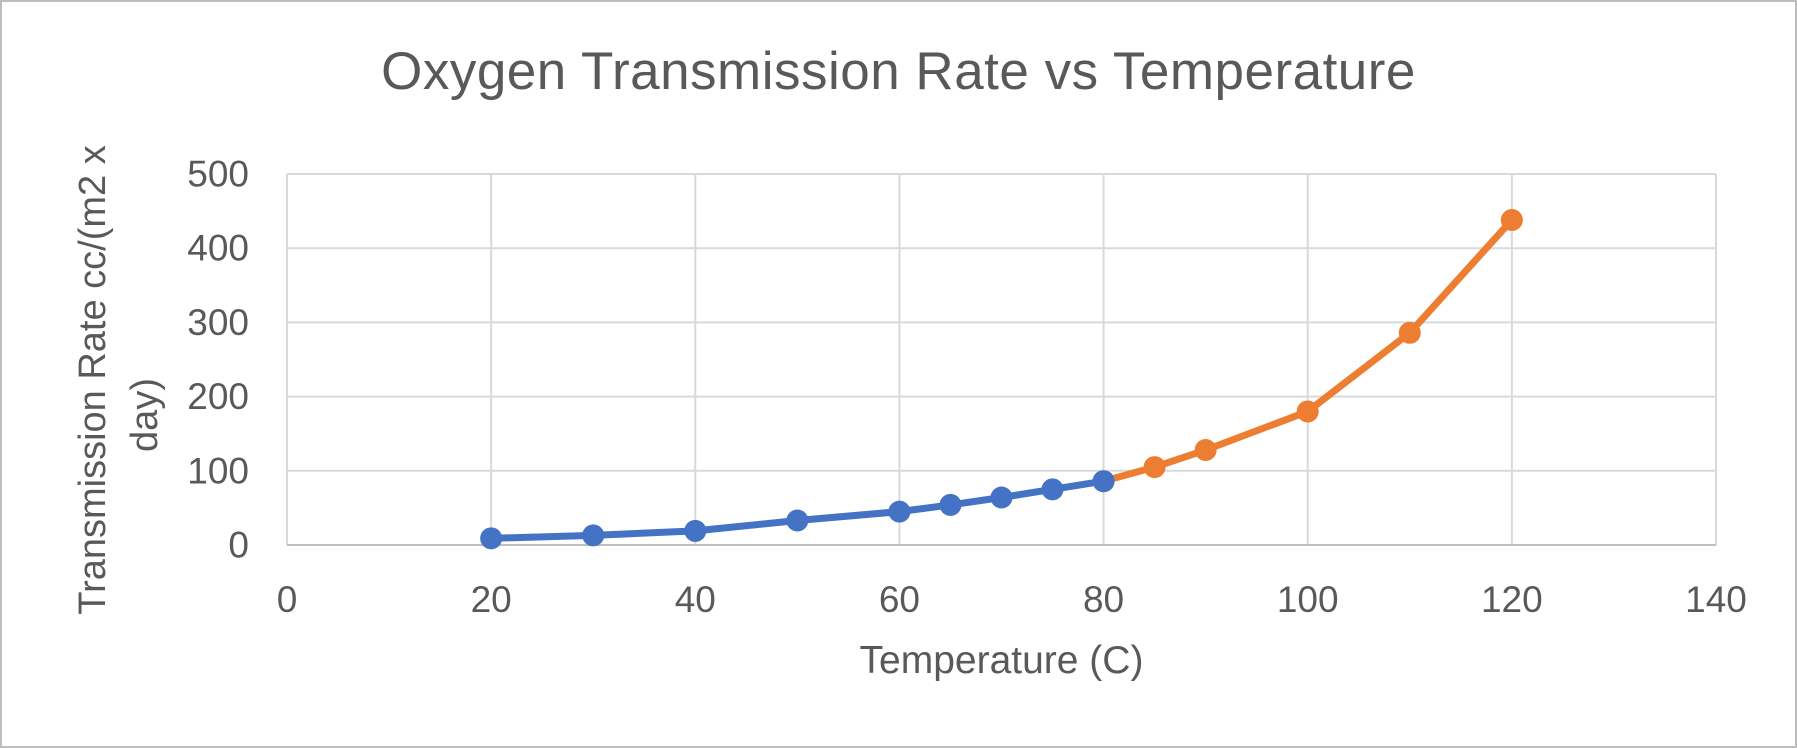  What do you see at coordinates (218, 174) in the screenshot?
I see `y-tick-label: 500` at bounding box center [218, 174].